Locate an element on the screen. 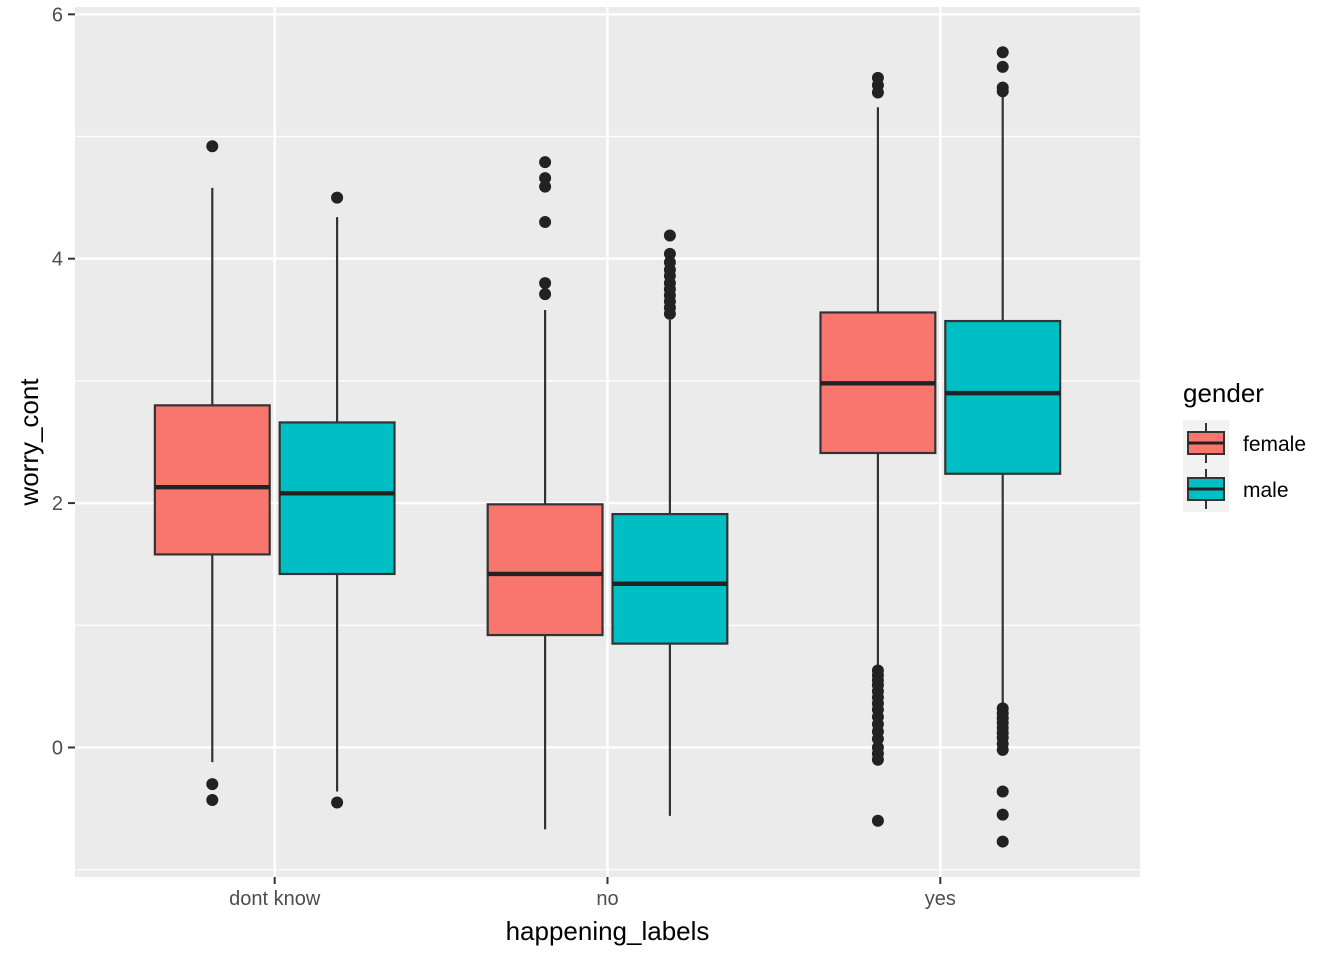 This screenshot has width=1344, height=960. legend-keys: female male is located at coordinates (1244, 466).